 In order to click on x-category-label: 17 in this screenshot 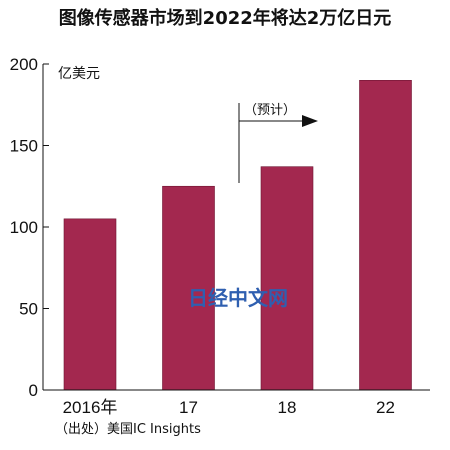, I will do `click(188, 407)`.